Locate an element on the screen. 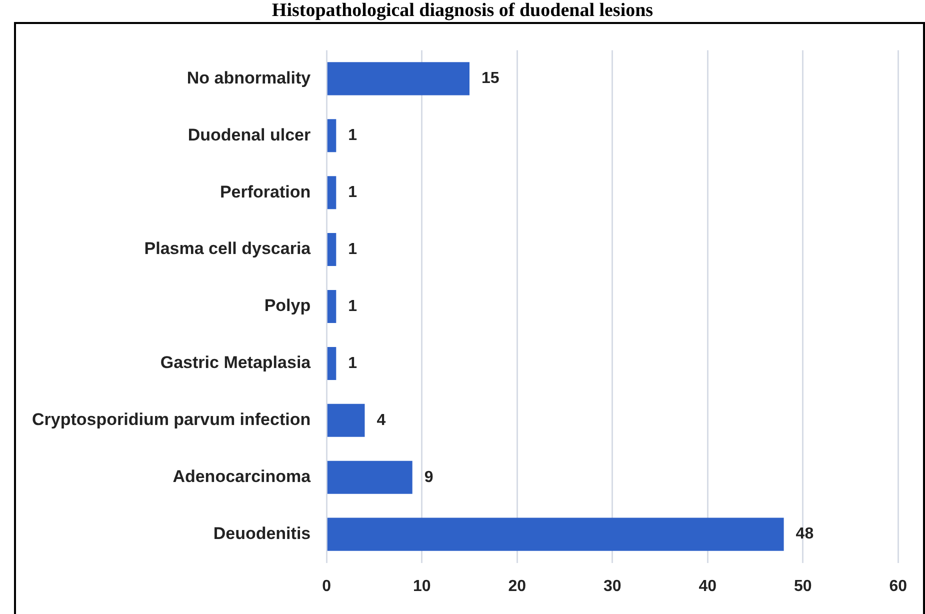 The height and width of the screenshot is (614, 925). y-tick-label: Polyp is located at coordinates (287, 306).